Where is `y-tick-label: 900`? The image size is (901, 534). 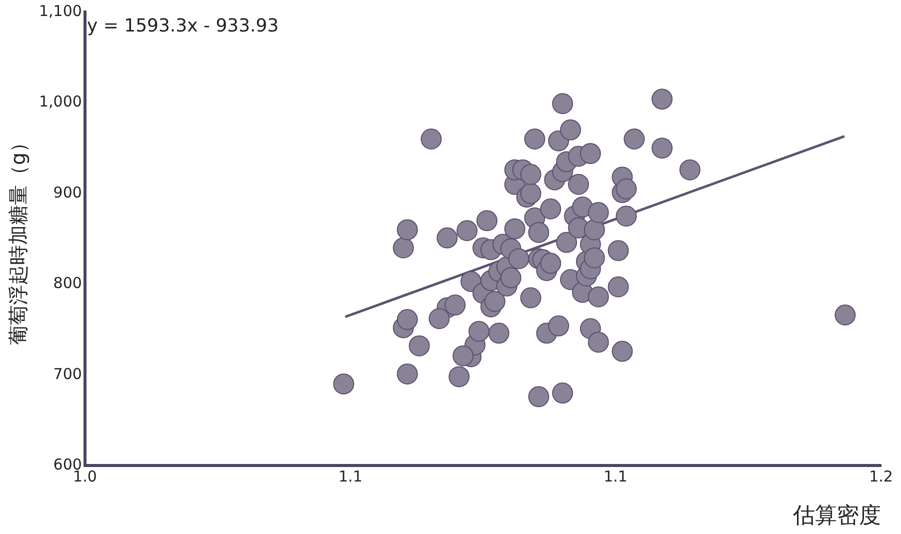 y-tick-label: 900 is located at coordinates (67, 192).